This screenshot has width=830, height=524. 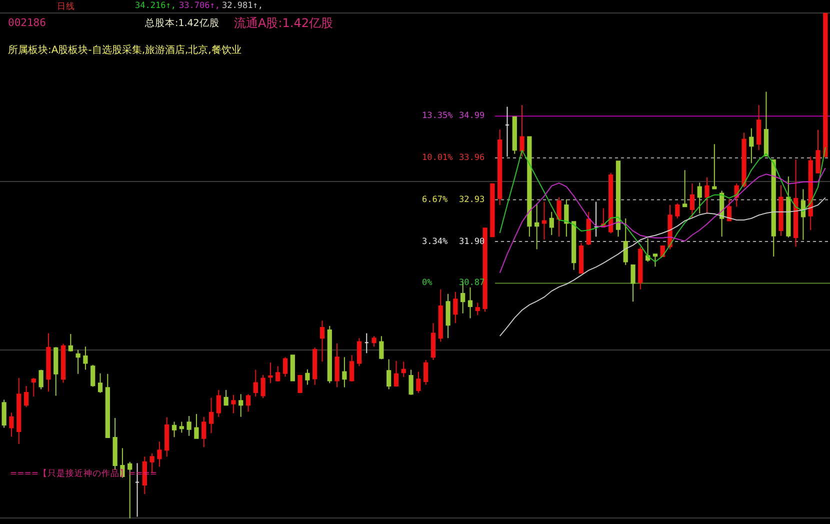 I want to click on chart-title: 日线, so click(x=66, y=6).